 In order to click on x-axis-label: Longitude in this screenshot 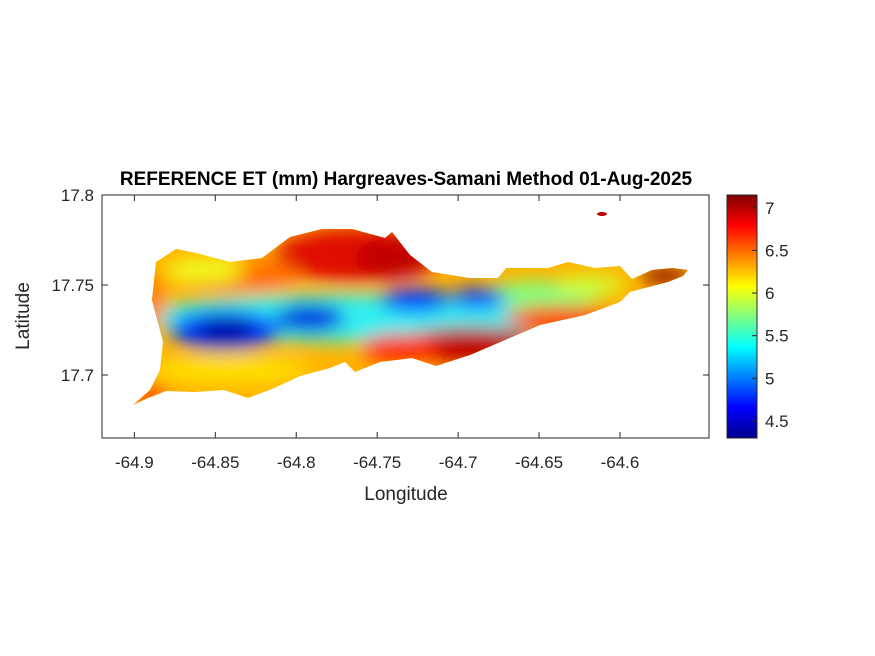, I will do `click(405, 494)`.